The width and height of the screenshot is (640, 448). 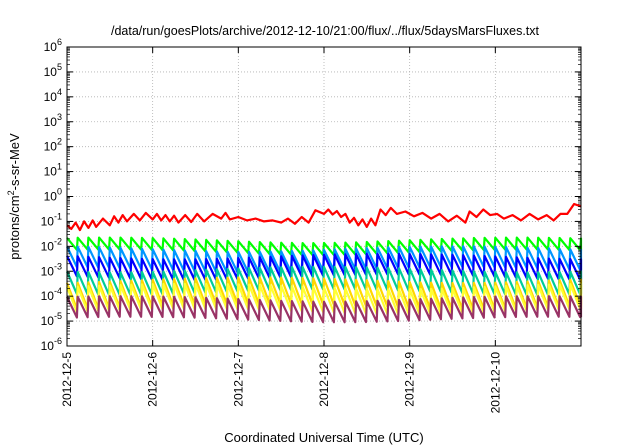 I want to click on y-tick-label: 10⁻⁶, so click(x=51, y=344).